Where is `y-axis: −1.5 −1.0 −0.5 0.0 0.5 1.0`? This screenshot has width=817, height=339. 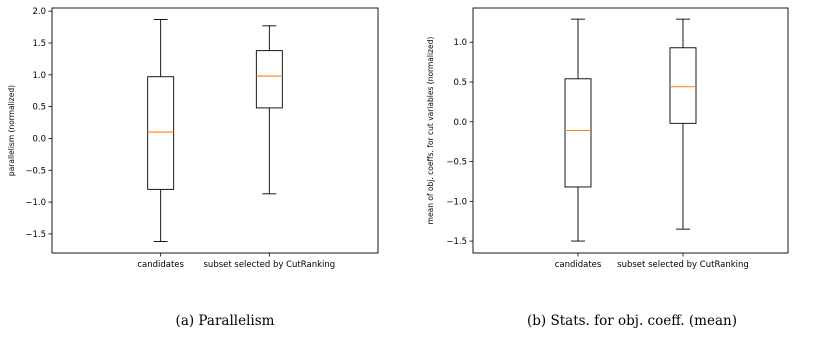
y-axis: −1.5 −1.0 −0.5 0.0 0.5 1.0 is located at coordinates (459, 142).